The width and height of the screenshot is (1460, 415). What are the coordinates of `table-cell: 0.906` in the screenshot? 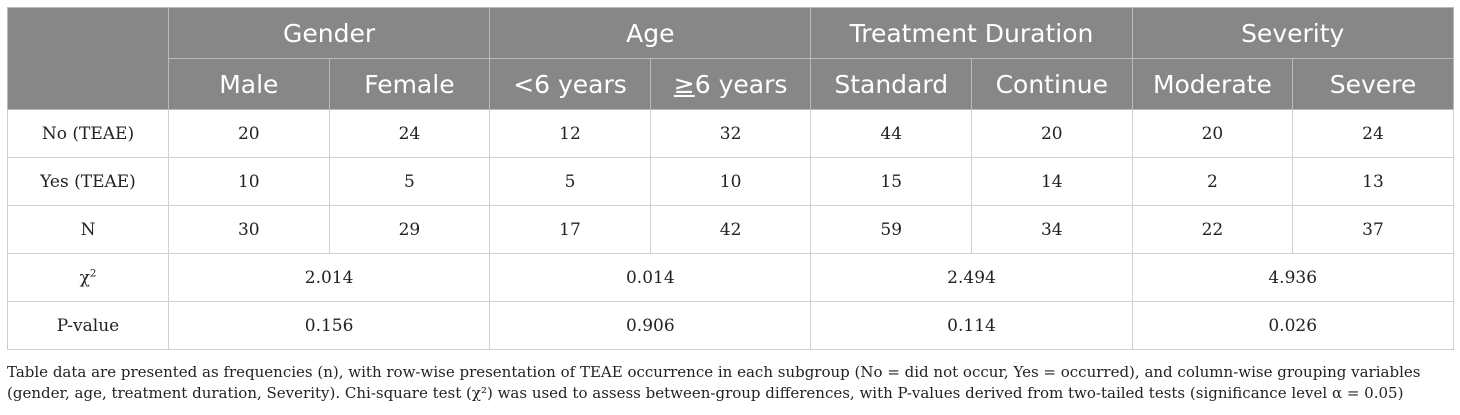 It's located at (650, 325).